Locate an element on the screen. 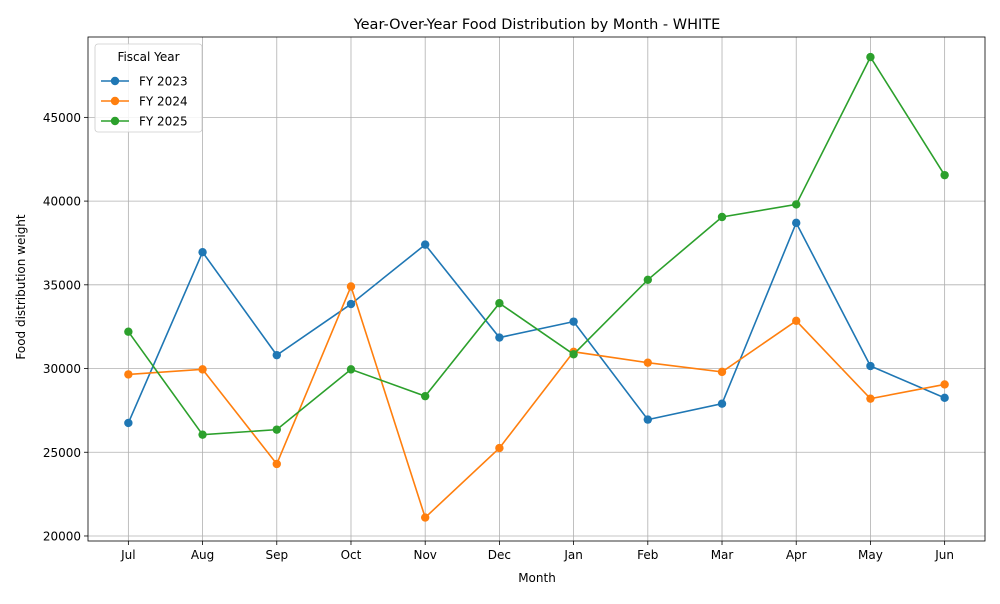 The width and height of the screenshot is (1000, 604). legend: Fiscal Year FY 2023 FY 2024 FY 2025 is located at coordinates (148, 88).